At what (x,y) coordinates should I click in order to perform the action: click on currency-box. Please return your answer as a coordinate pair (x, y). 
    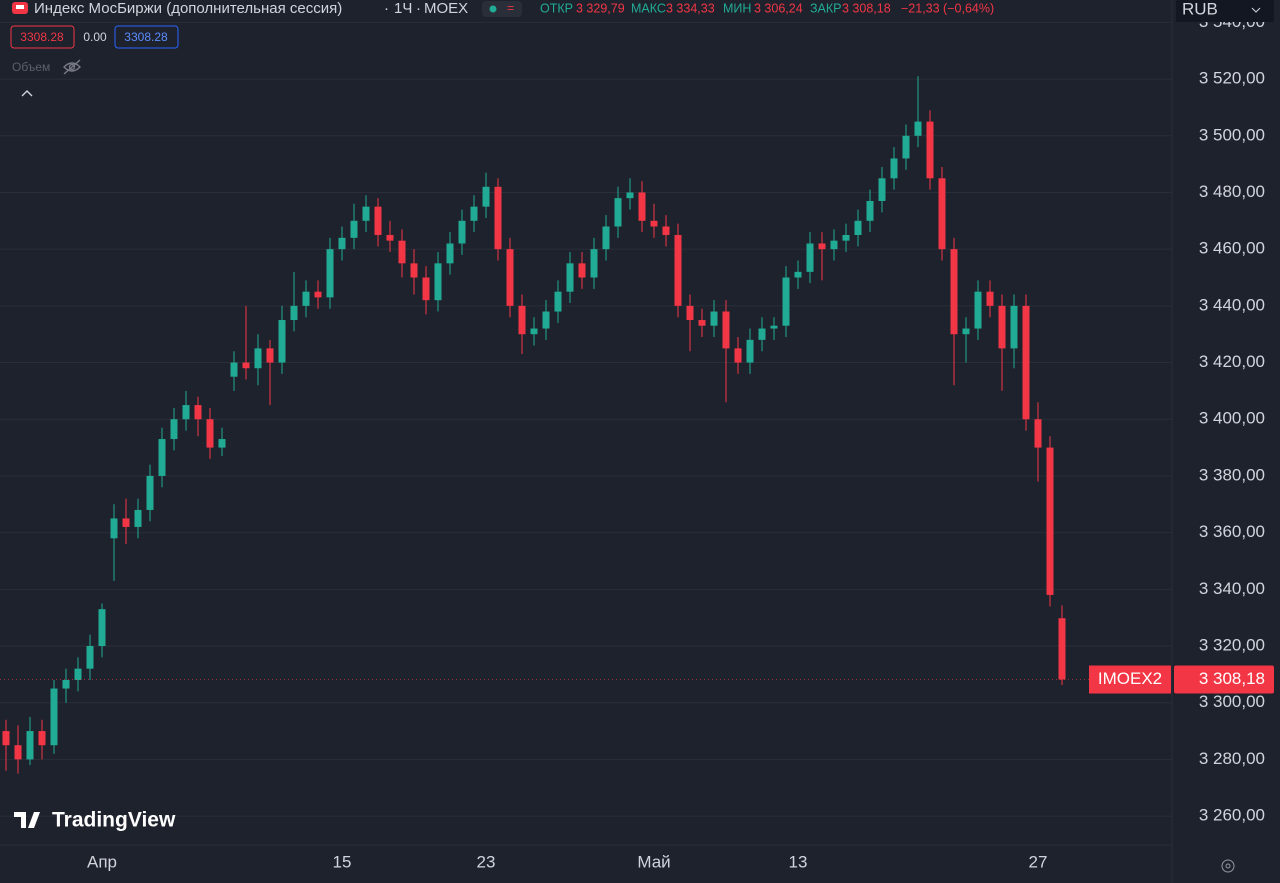
    Looking at the image, I should click on (1225, 11).